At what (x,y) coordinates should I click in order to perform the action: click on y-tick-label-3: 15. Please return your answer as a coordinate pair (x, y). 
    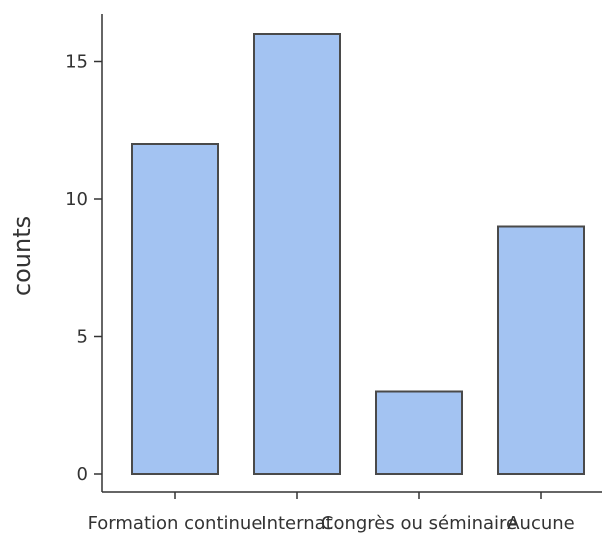
    Looking at the image, I should click on (76, 62).